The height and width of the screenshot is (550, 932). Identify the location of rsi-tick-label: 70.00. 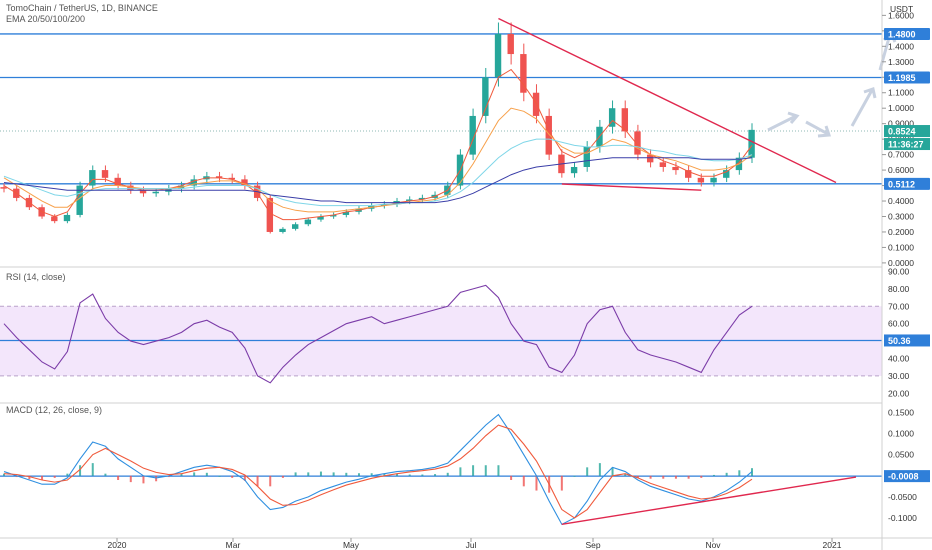
(899, 306).